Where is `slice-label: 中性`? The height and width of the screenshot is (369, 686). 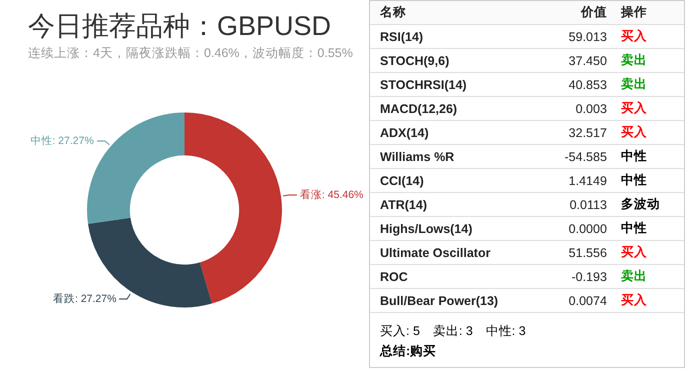 slice-label: 中性 is located at coordinates (41, 140).